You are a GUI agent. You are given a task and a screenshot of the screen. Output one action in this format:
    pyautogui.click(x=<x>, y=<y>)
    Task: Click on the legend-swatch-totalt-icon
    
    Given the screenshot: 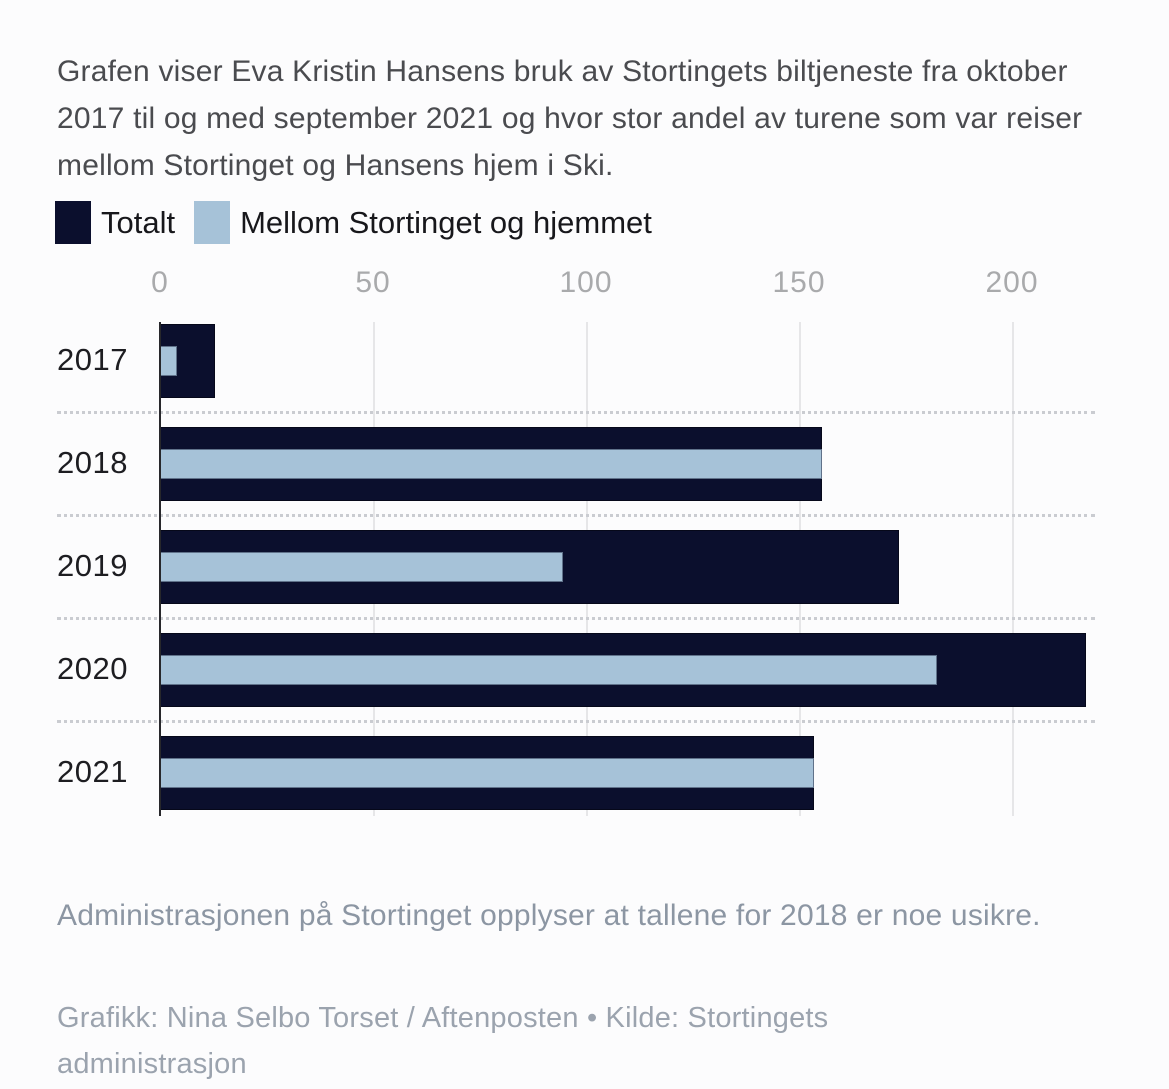 What is the action you would take?
    pyautogui.click(x=73, y=222)
    